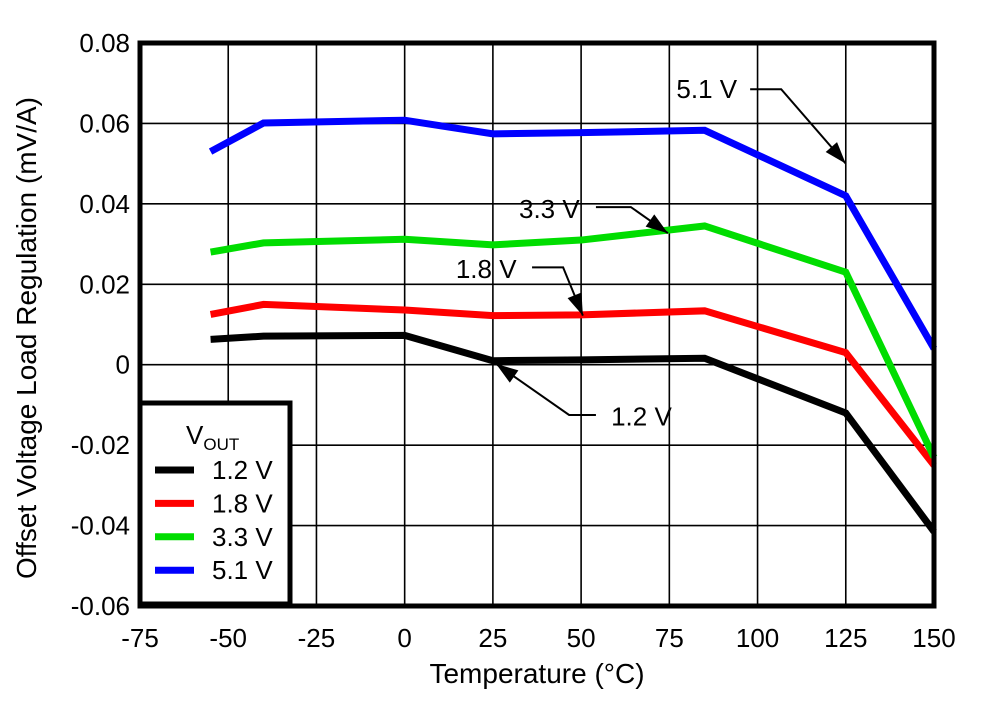  What do you see at coordinates (242, 470) in the screenshot?
I see `legend-label-1: 1.2 V` at bounding box center [242, 470].